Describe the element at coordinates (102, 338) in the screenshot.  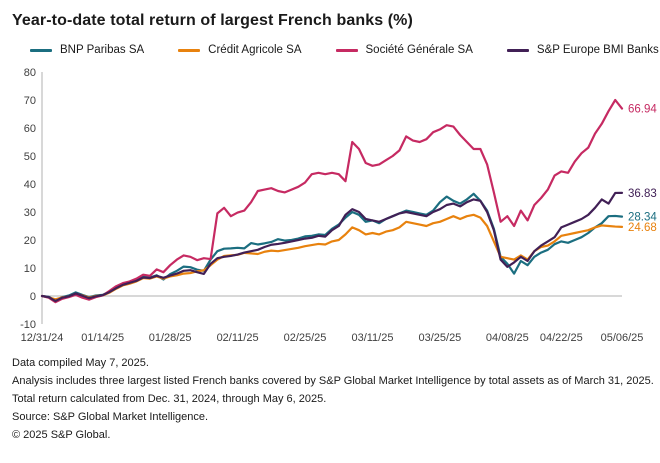
I see `x-tick-label: 01/14/25` at that location.